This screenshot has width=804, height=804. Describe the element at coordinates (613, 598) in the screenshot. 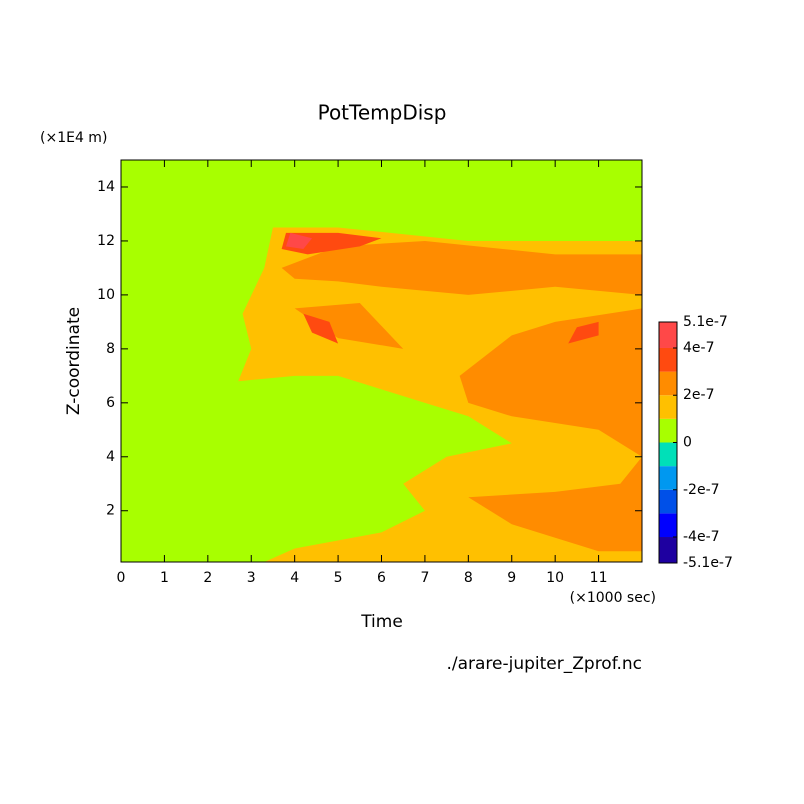

I see `x-unit: (×1000 sec)` at that location.